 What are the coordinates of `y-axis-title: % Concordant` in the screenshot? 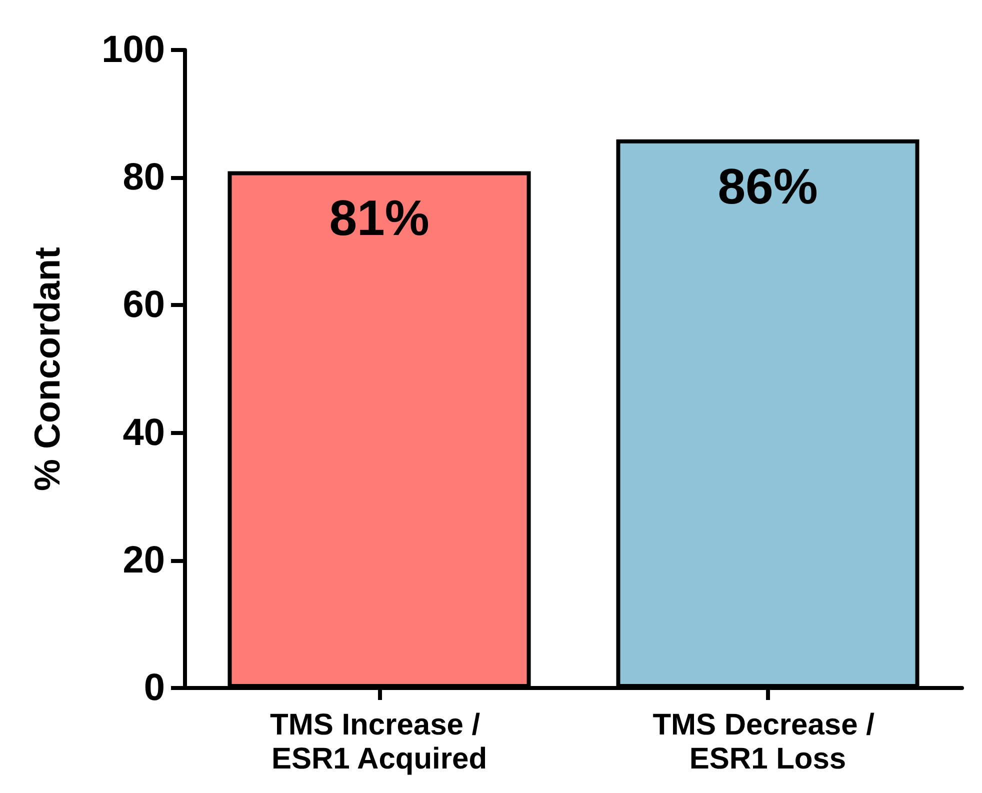 It's located at (47, 369).